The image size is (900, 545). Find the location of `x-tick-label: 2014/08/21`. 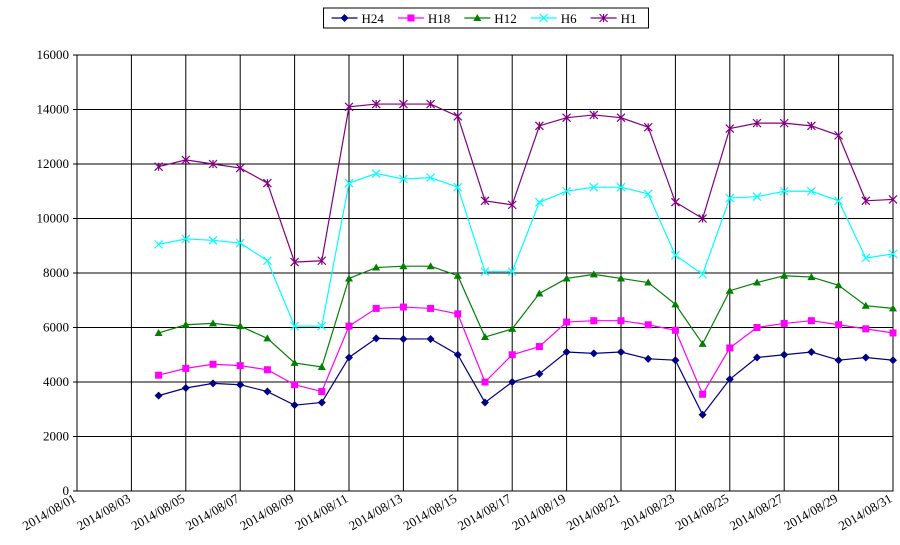

x-tick-label: 2014/08/21 is located at coordinates (593, 512).